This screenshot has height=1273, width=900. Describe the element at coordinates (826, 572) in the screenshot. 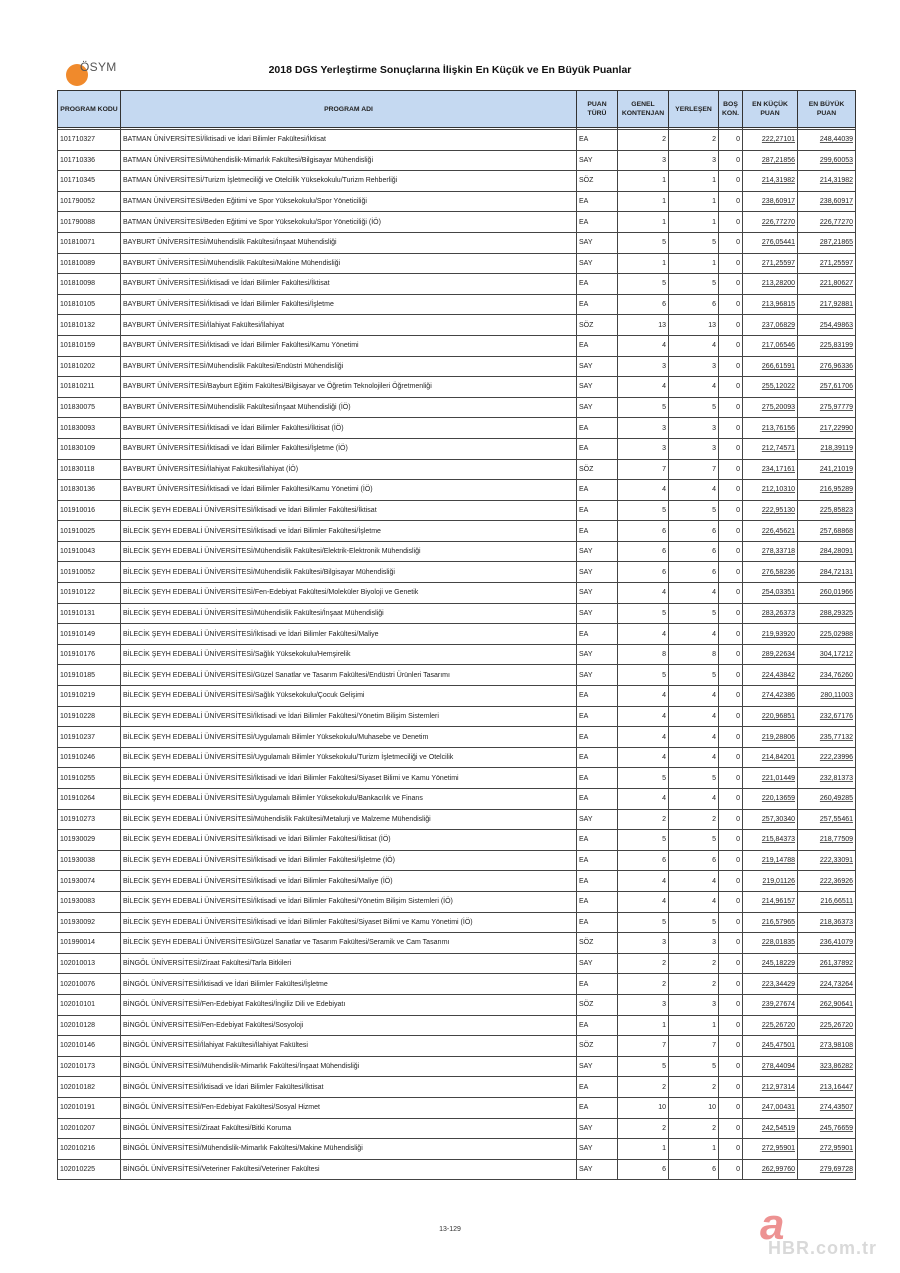

I see `cell-en-buyuk-puan: 284,72131` at that location.